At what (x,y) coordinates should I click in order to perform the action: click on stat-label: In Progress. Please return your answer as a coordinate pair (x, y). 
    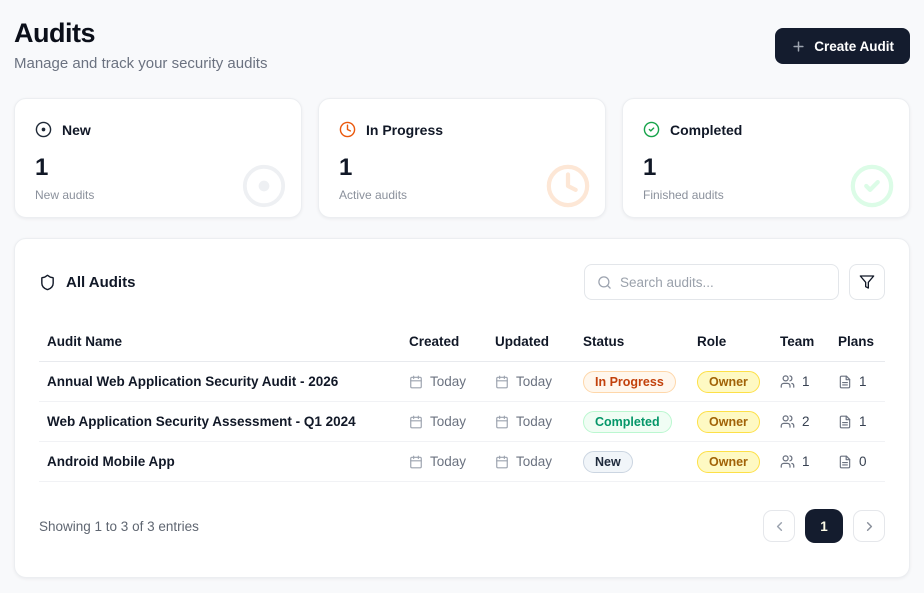
    Looking at the image, I should click on (405, 129).